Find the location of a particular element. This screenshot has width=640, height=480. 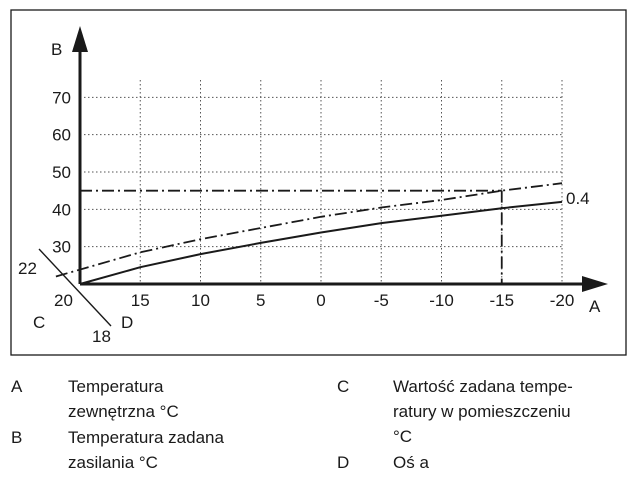

x-tick-label: 0 is located at coordinates (320, 300).